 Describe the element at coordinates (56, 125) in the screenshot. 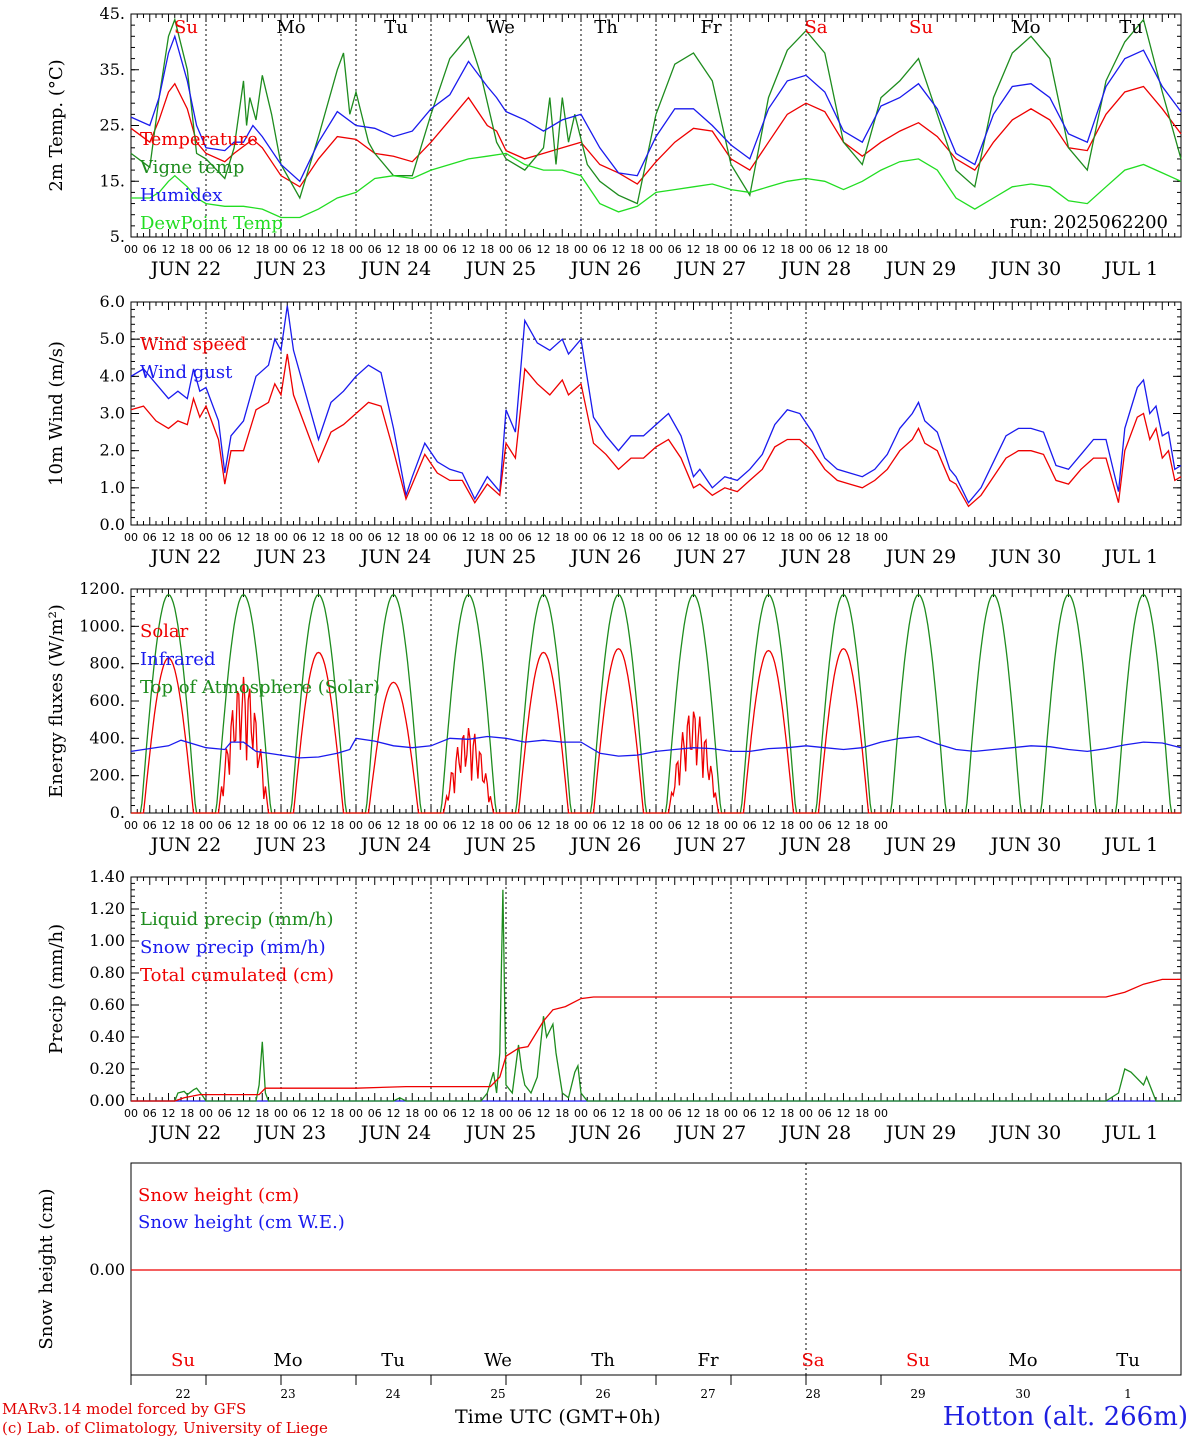

I see `temp-ylabel: 2m Temp. (°C)` at that location.